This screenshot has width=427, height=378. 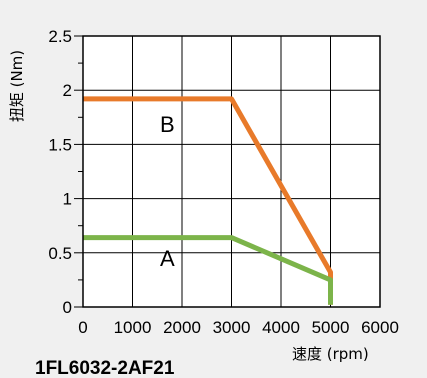 I want to click on y-tick-label: 0.5, so click(x=60, y=253).